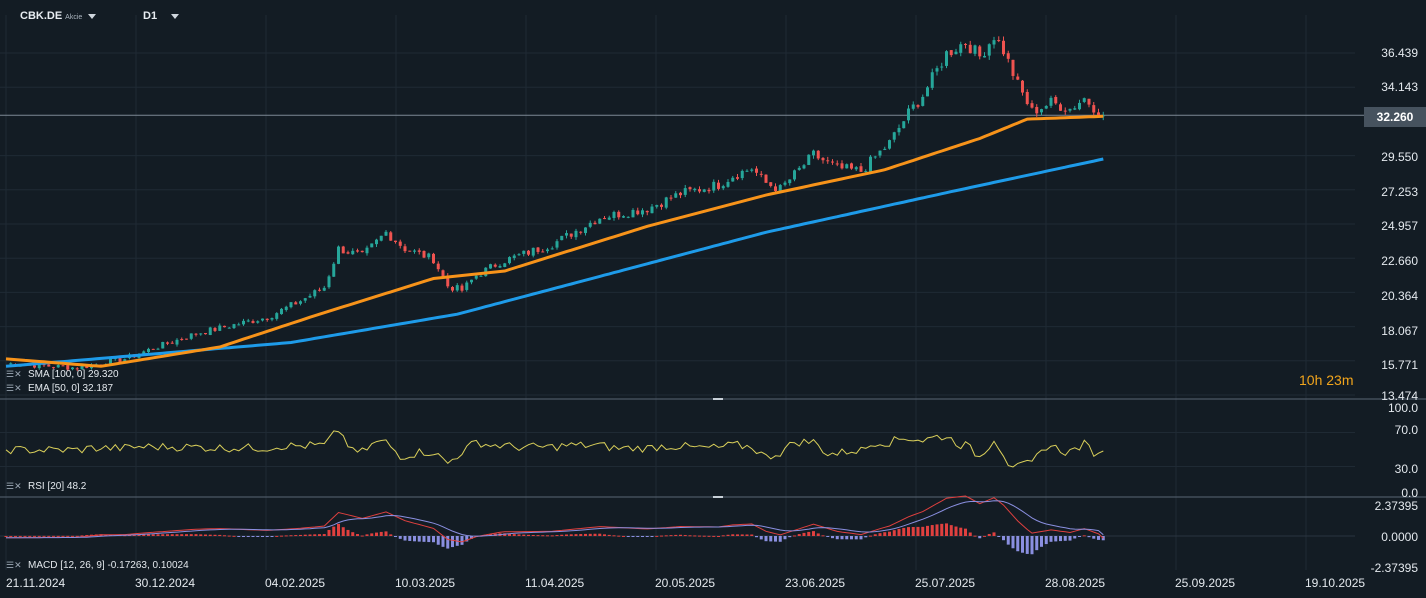  What do you see at coordinates (1402, 408) in the screenshot?
I see `rsi-tick-label: 100.0` at bounding box center [1402, 408].